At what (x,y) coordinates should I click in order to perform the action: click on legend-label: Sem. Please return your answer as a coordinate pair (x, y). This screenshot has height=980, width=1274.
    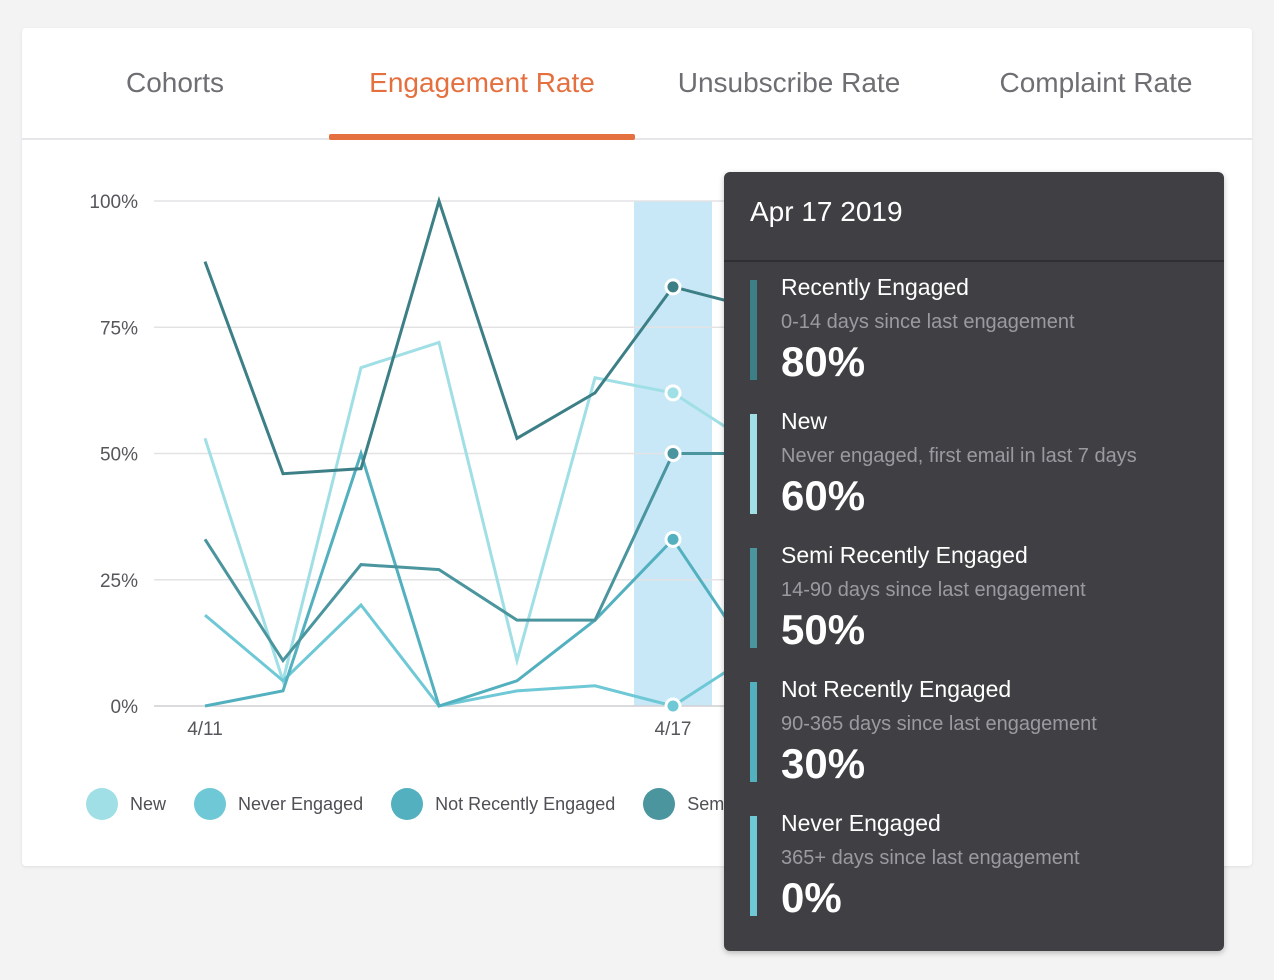
    Looking at the image, I should click on (706, 803).